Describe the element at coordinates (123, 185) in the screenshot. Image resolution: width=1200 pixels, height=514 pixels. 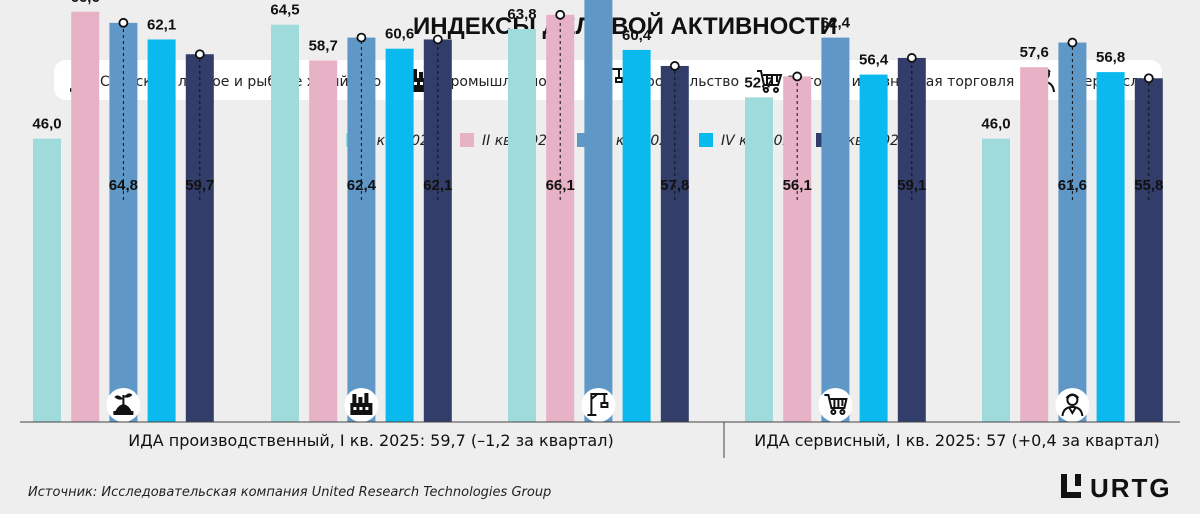
I see `value-label: 64,8` at that location.